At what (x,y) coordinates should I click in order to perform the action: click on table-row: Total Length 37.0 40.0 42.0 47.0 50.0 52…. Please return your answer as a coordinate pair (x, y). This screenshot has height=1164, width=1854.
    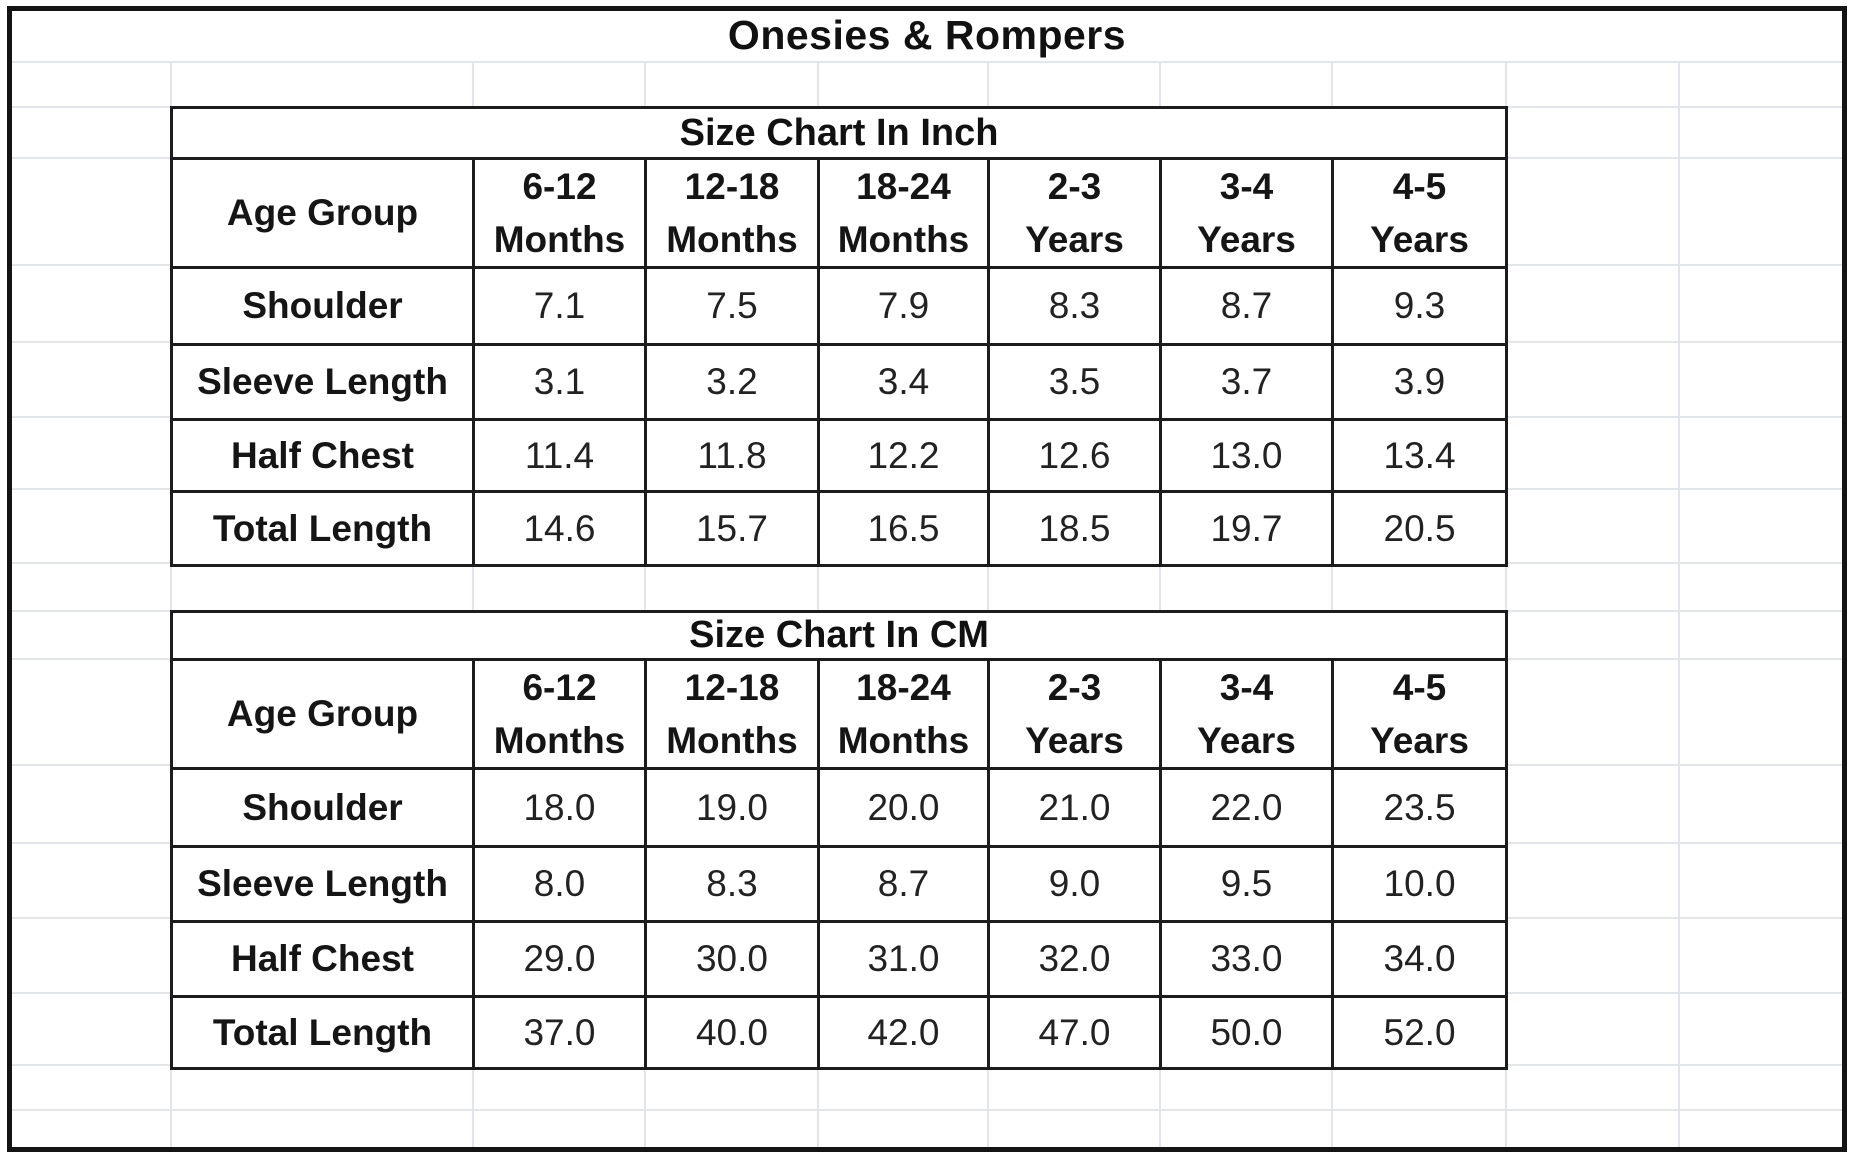
    Looking at the image, I should click on (839, 1032).